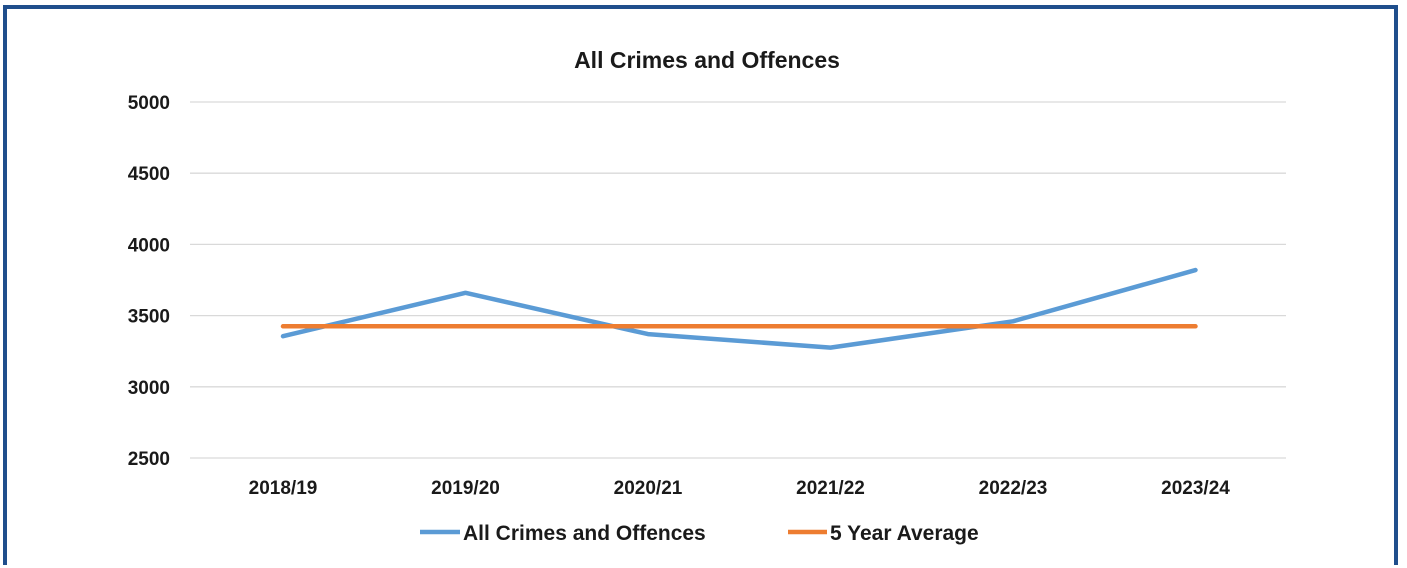  Describe the element at coordinates (283, 488) in the screenshot. I see `x-tick-label: 2018/19` at that location.